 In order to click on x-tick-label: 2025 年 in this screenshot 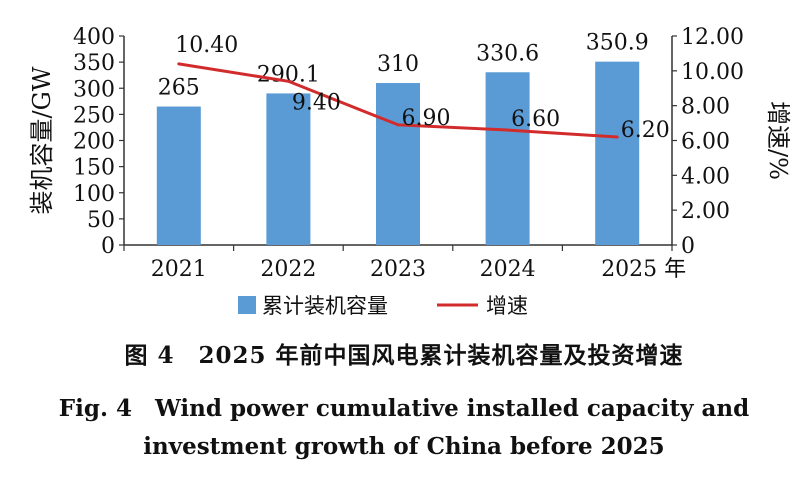, I will do `click(643, 269)`.